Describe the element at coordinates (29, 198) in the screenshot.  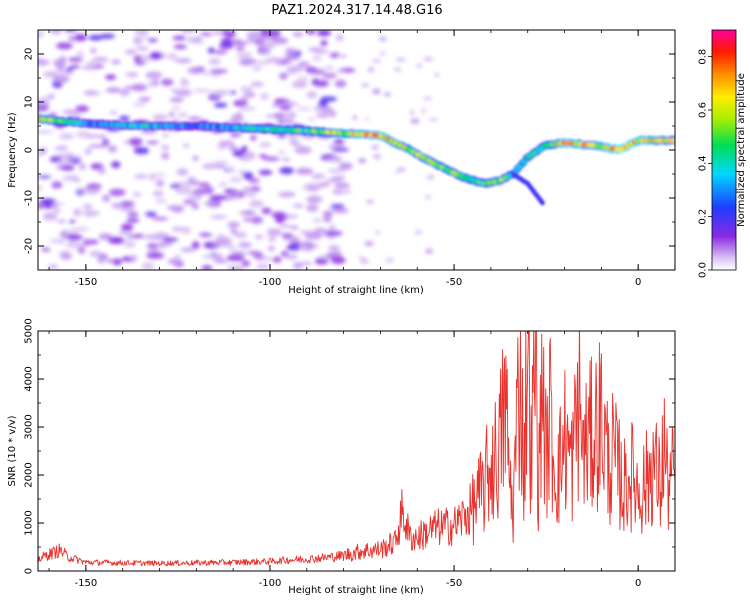
I see `y-tick-label: -10` at that location.